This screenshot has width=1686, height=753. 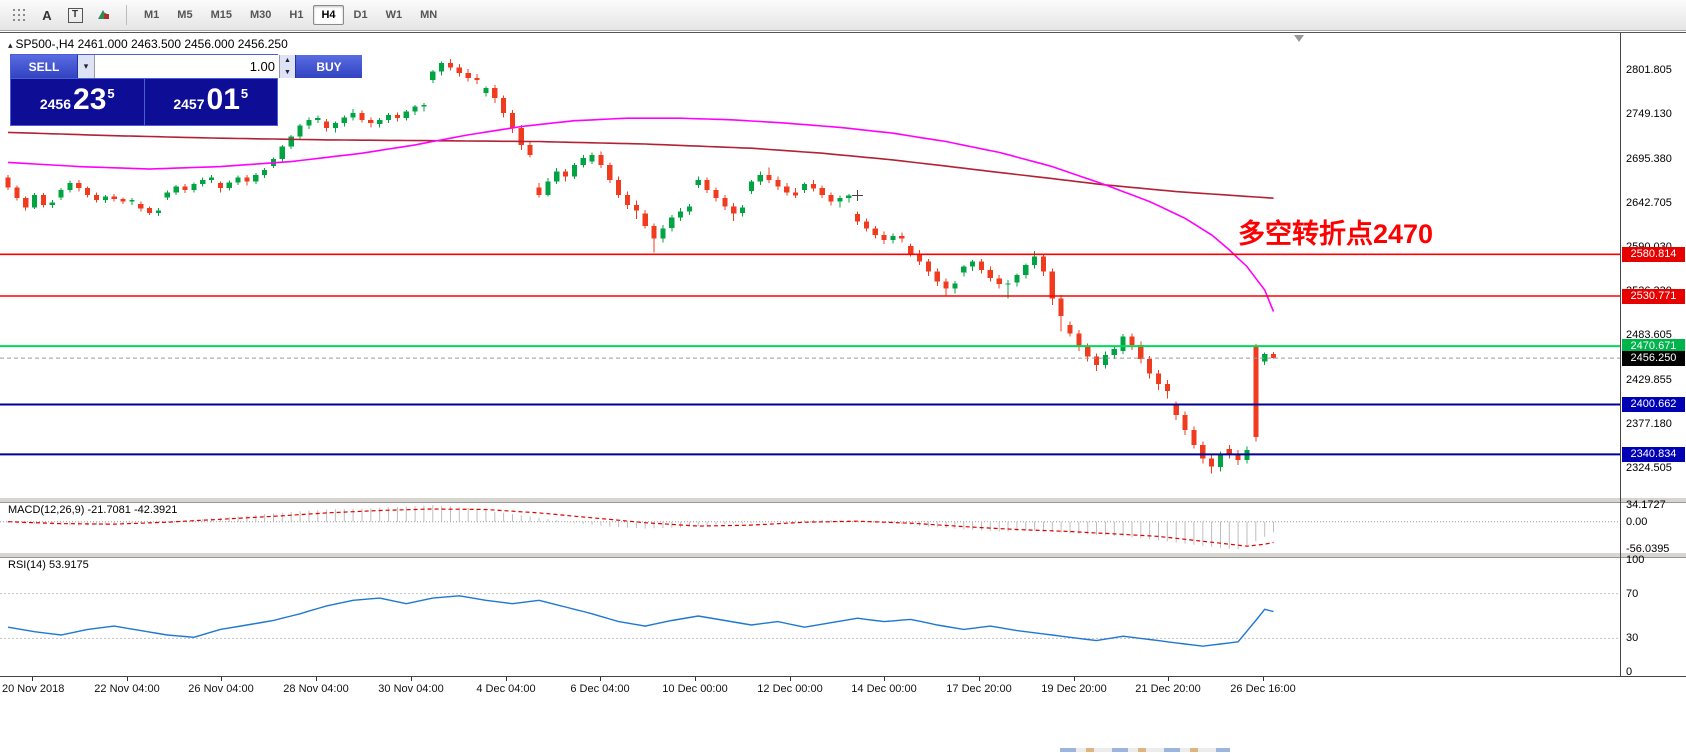 I want to click on time-label: 12 Dec 00:00, so click(x=790, y=689).